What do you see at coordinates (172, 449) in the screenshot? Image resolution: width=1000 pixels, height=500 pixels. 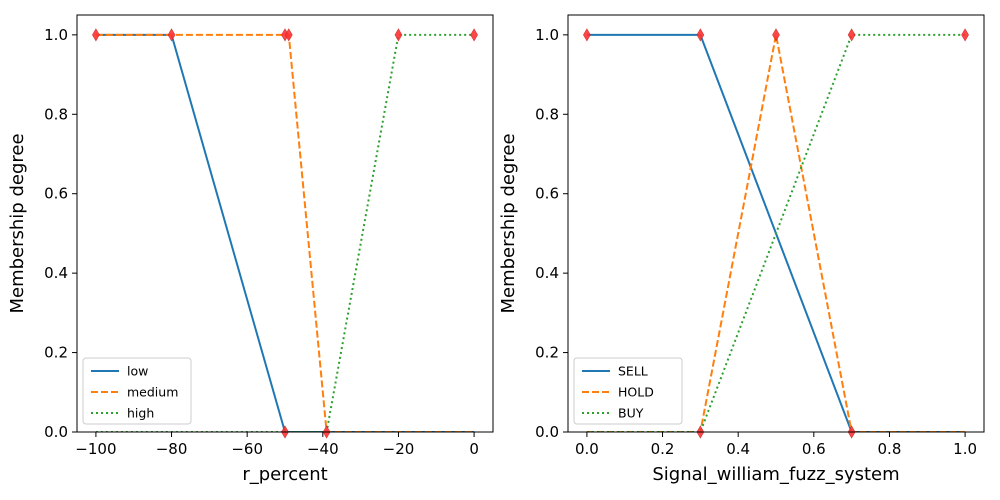 I see `x-tick-label: −80` at bounding box center [172, 449].